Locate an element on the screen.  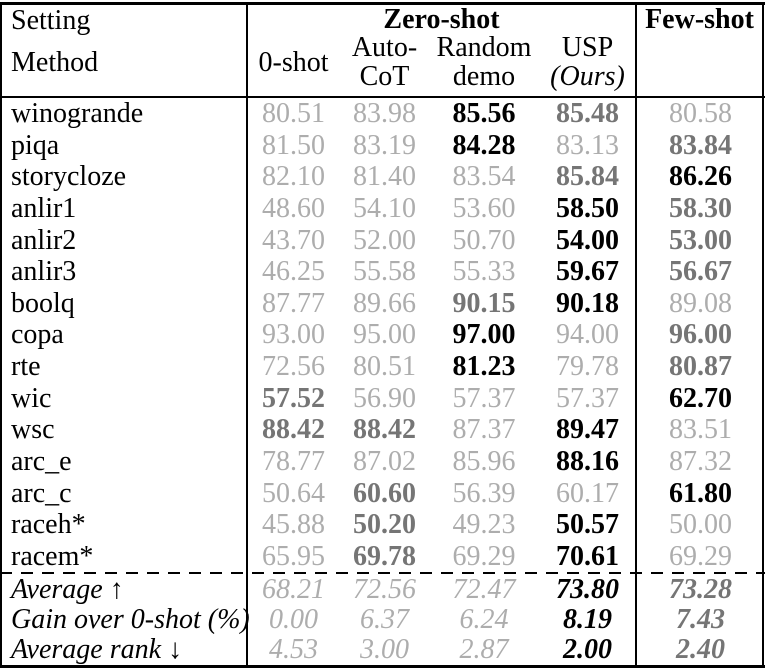
score-cell: 52.00 is located at coordinates (384, 240).